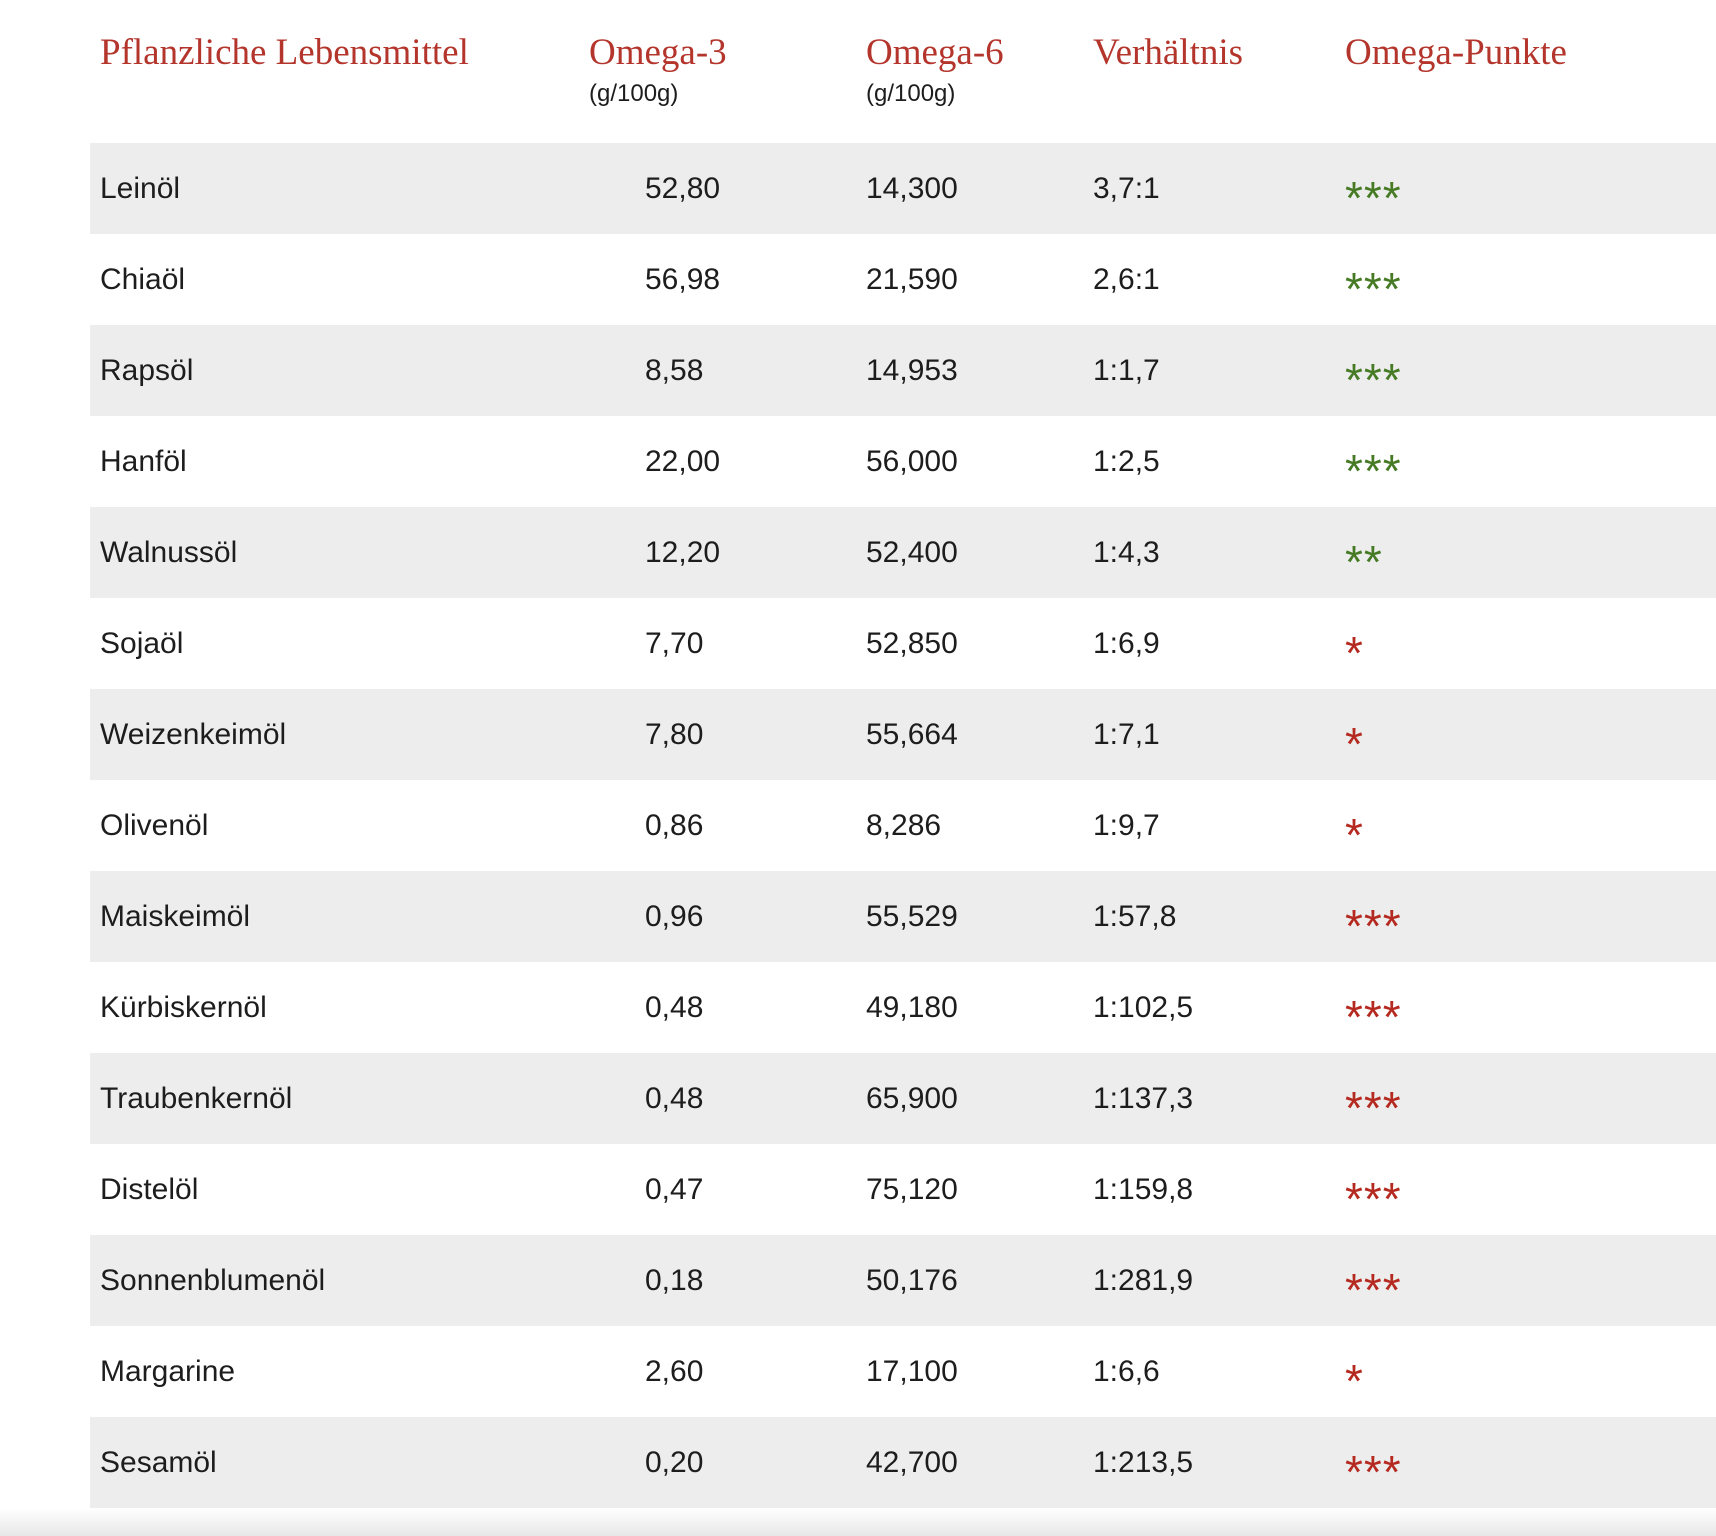 The image size is (1716, 1536). What do you see at coordinates (175, 916) in the screenshot?
I see `food-name-cell: Maiskeimöl` at bounding box center [175, 916].